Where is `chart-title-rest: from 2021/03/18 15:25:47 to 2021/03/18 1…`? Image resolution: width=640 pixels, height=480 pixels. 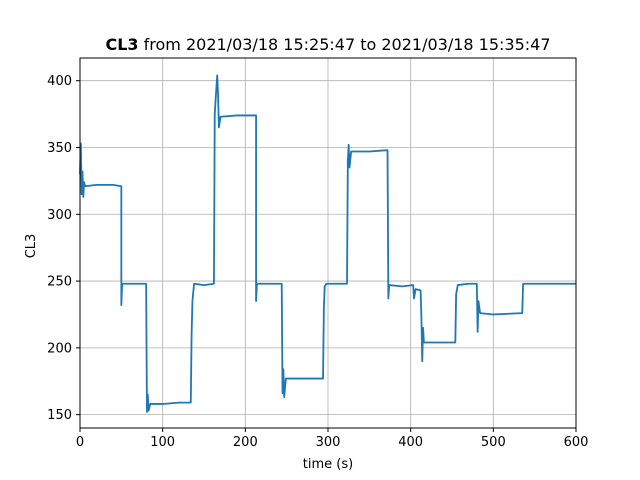 chart-title-rest: from 2021/03/18 15:25:47 to 2021/03/18 1… is located at coordinates (345, 44).